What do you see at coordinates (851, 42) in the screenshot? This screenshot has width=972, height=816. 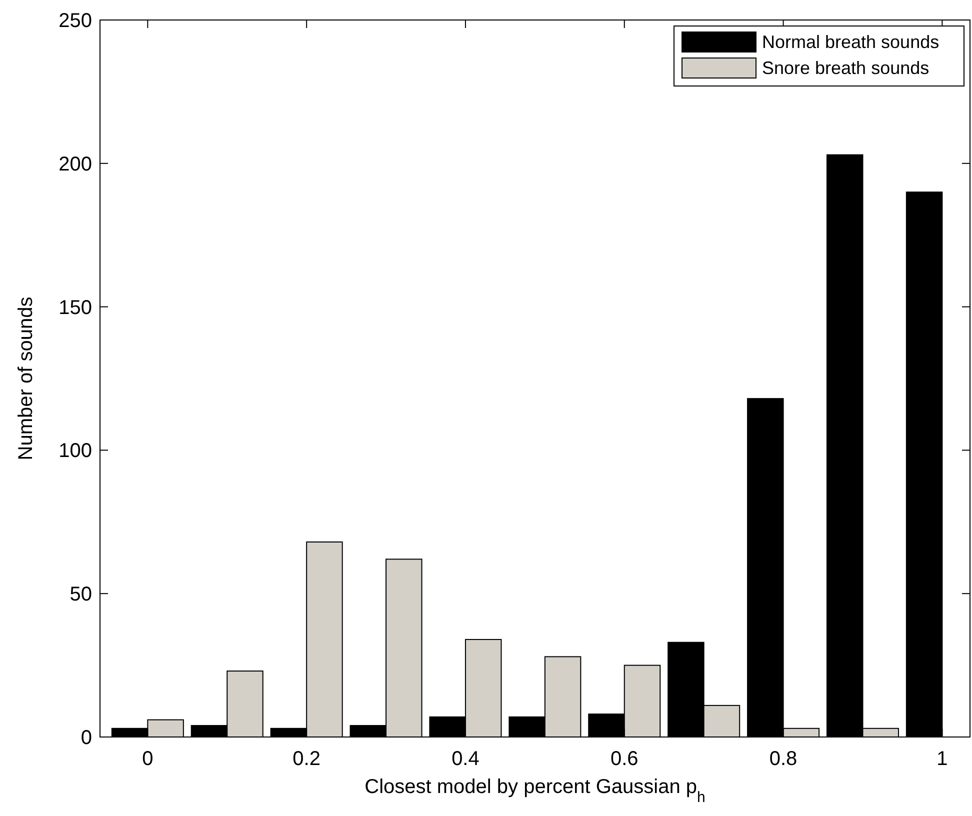 I see `legend-label: Normal breath sounds` at bounding box center [851, 42].